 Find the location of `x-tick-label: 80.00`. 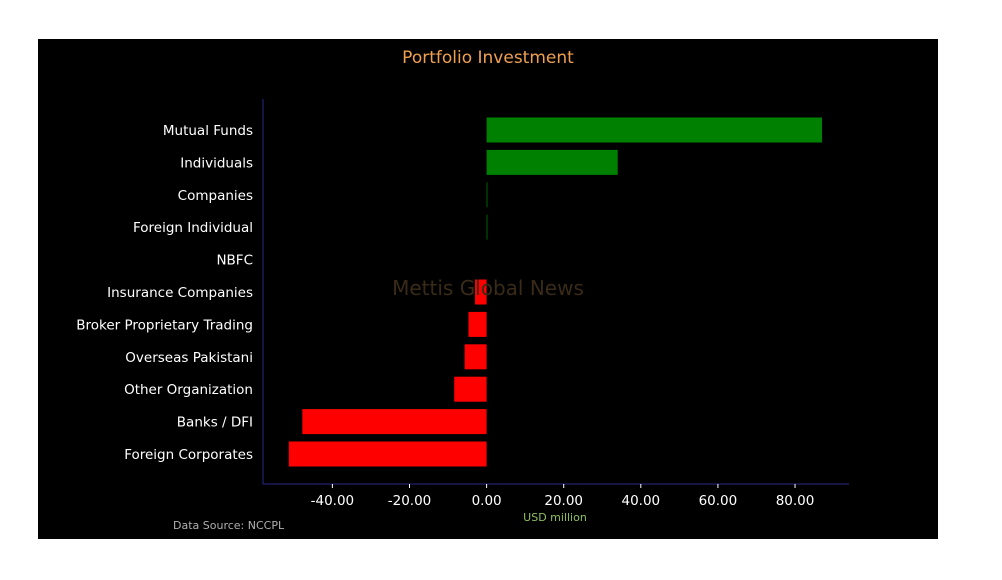

x-tick-label: 80.00 is located at coordinates (795, 501).